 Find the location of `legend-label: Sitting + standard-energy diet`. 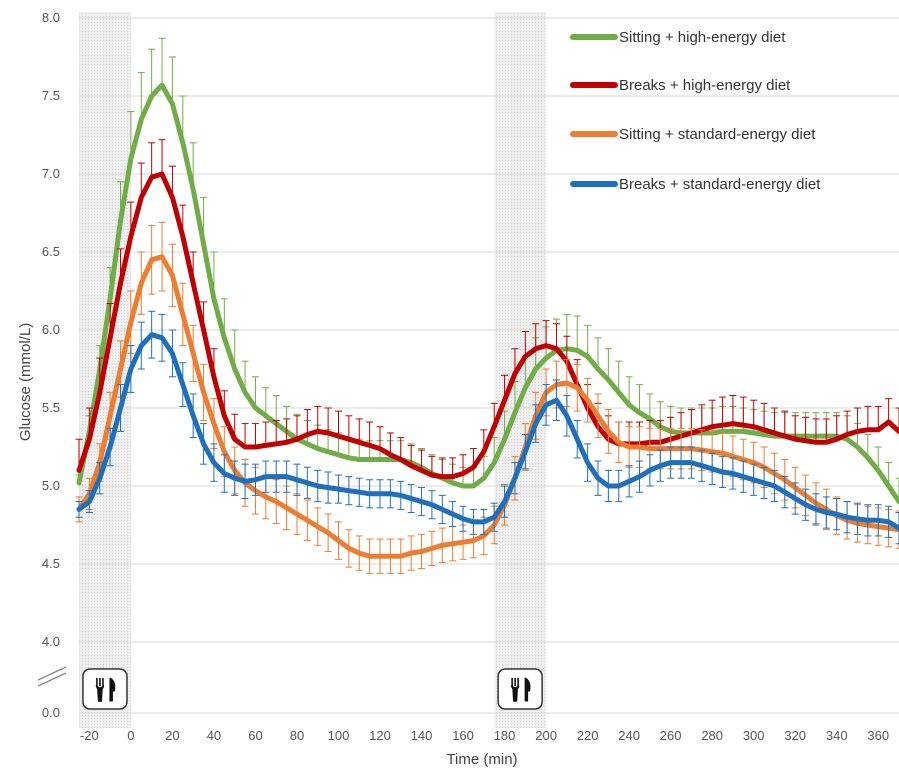

legend-label: Sitting + standard-energy diet is located at coordinates (717, 134).